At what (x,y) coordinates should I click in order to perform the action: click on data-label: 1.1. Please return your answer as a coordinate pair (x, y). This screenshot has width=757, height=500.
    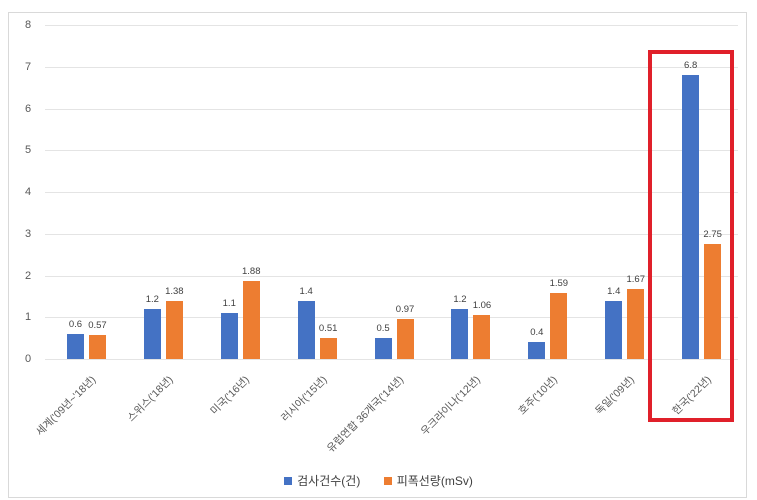
    Looking at the image, I should click on (229, 304).